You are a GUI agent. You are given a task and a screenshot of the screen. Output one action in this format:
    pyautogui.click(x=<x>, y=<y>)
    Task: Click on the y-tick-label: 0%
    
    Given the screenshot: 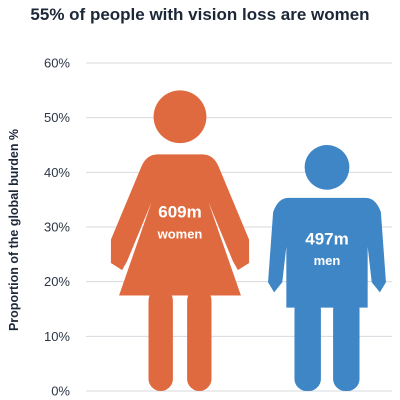 What is the action you would take?
    pyautogui.click(x=60, y=391)
    